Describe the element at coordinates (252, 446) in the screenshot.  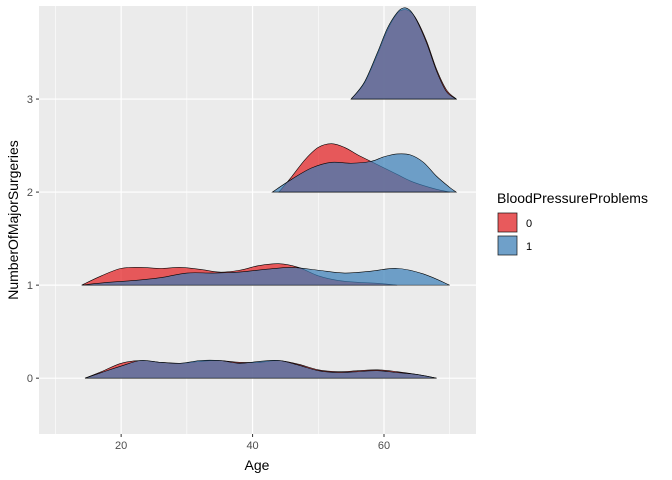
I see `x-tick-label: 40` at that location.